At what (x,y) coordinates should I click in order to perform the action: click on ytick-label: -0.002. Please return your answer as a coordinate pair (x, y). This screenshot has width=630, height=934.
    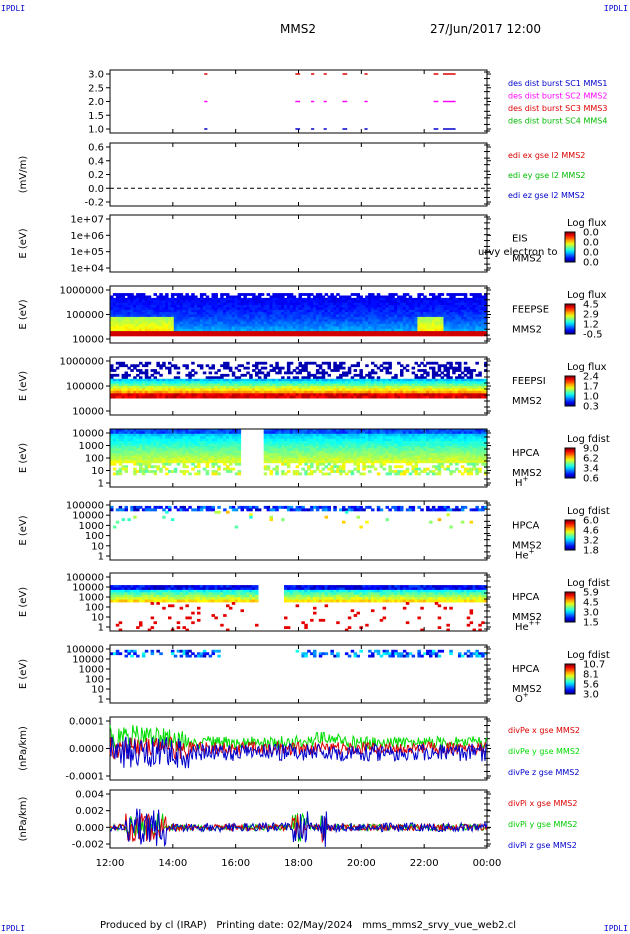
    Looking at the image, I should click on (88, 845).